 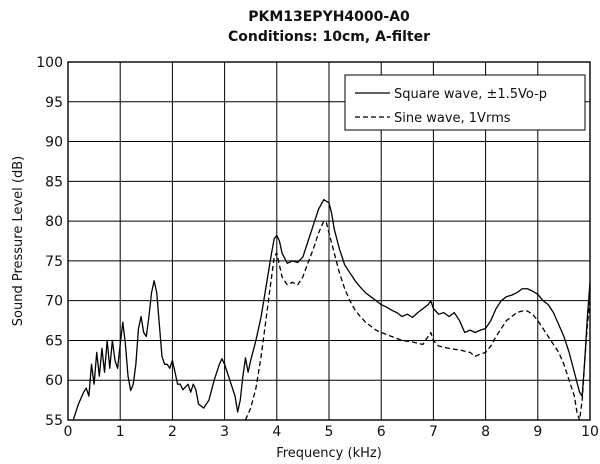 What do you see at coordinates (329, 453) in the screenshot?
I see `x-axis-label: Frequency (kHz)` at bounding box center [329, 453].